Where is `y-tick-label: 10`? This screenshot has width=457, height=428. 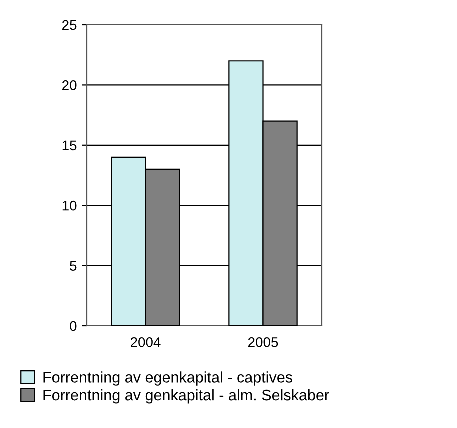 y-tick-label: 10 is located at coordinates (69, 205).